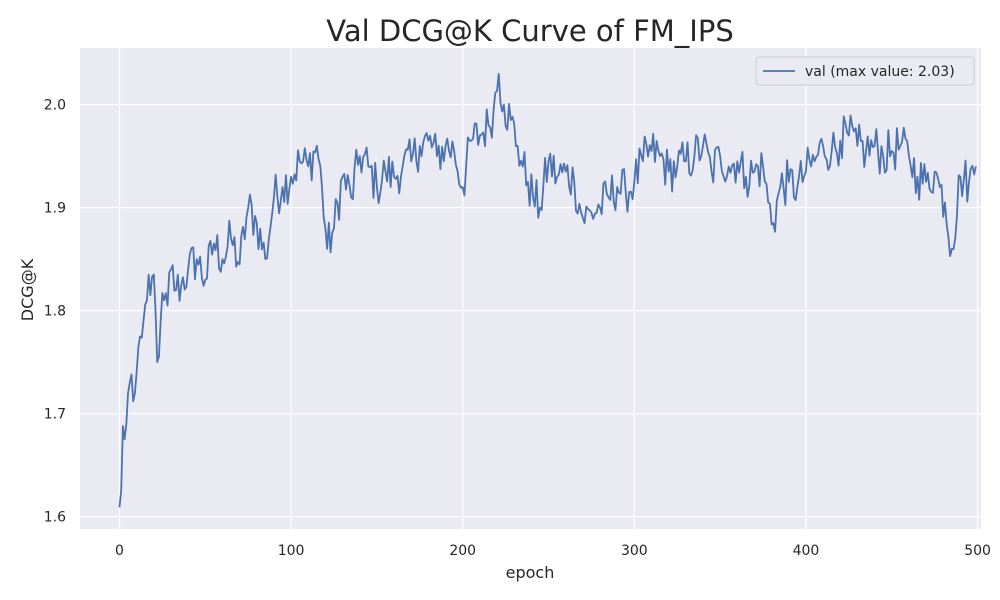  Describe the element at coordinates (977, 551) in the screenshot. I see `x-tick-label: 500` at that location.